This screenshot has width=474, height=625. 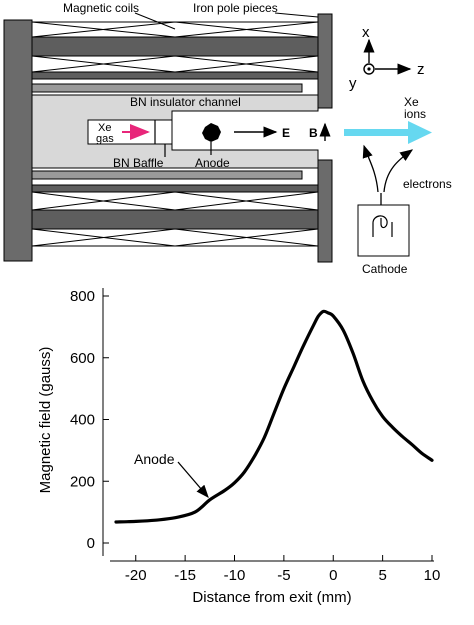 I want to click on pole-leader, so click(x=296, y=15).